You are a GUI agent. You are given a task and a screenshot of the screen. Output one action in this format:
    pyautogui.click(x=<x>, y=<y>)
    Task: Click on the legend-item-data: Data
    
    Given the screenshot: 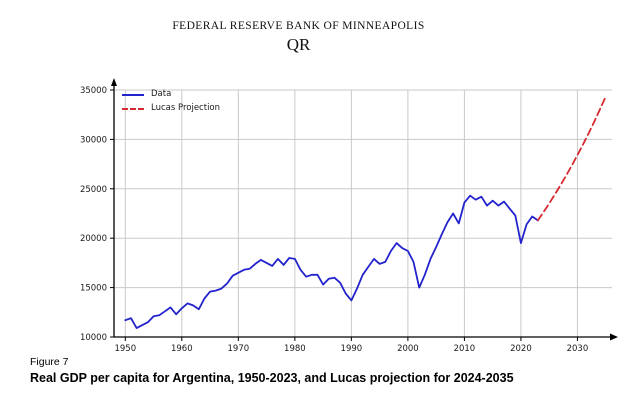 What is the action you would take?
    pyautogui.click(x=171, y=94)
    